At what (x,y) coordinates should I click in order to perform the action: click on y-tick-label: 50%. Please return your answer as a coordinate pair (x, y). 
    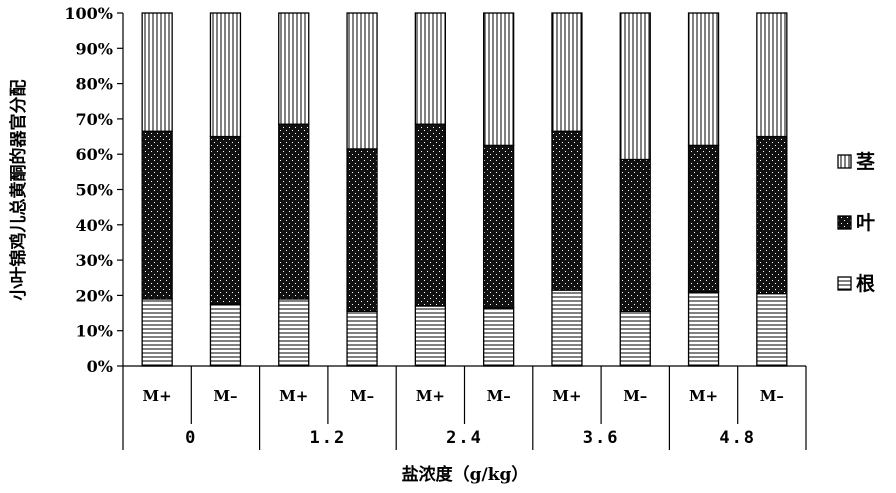
    Looking at the image, I should click on (94, 190).